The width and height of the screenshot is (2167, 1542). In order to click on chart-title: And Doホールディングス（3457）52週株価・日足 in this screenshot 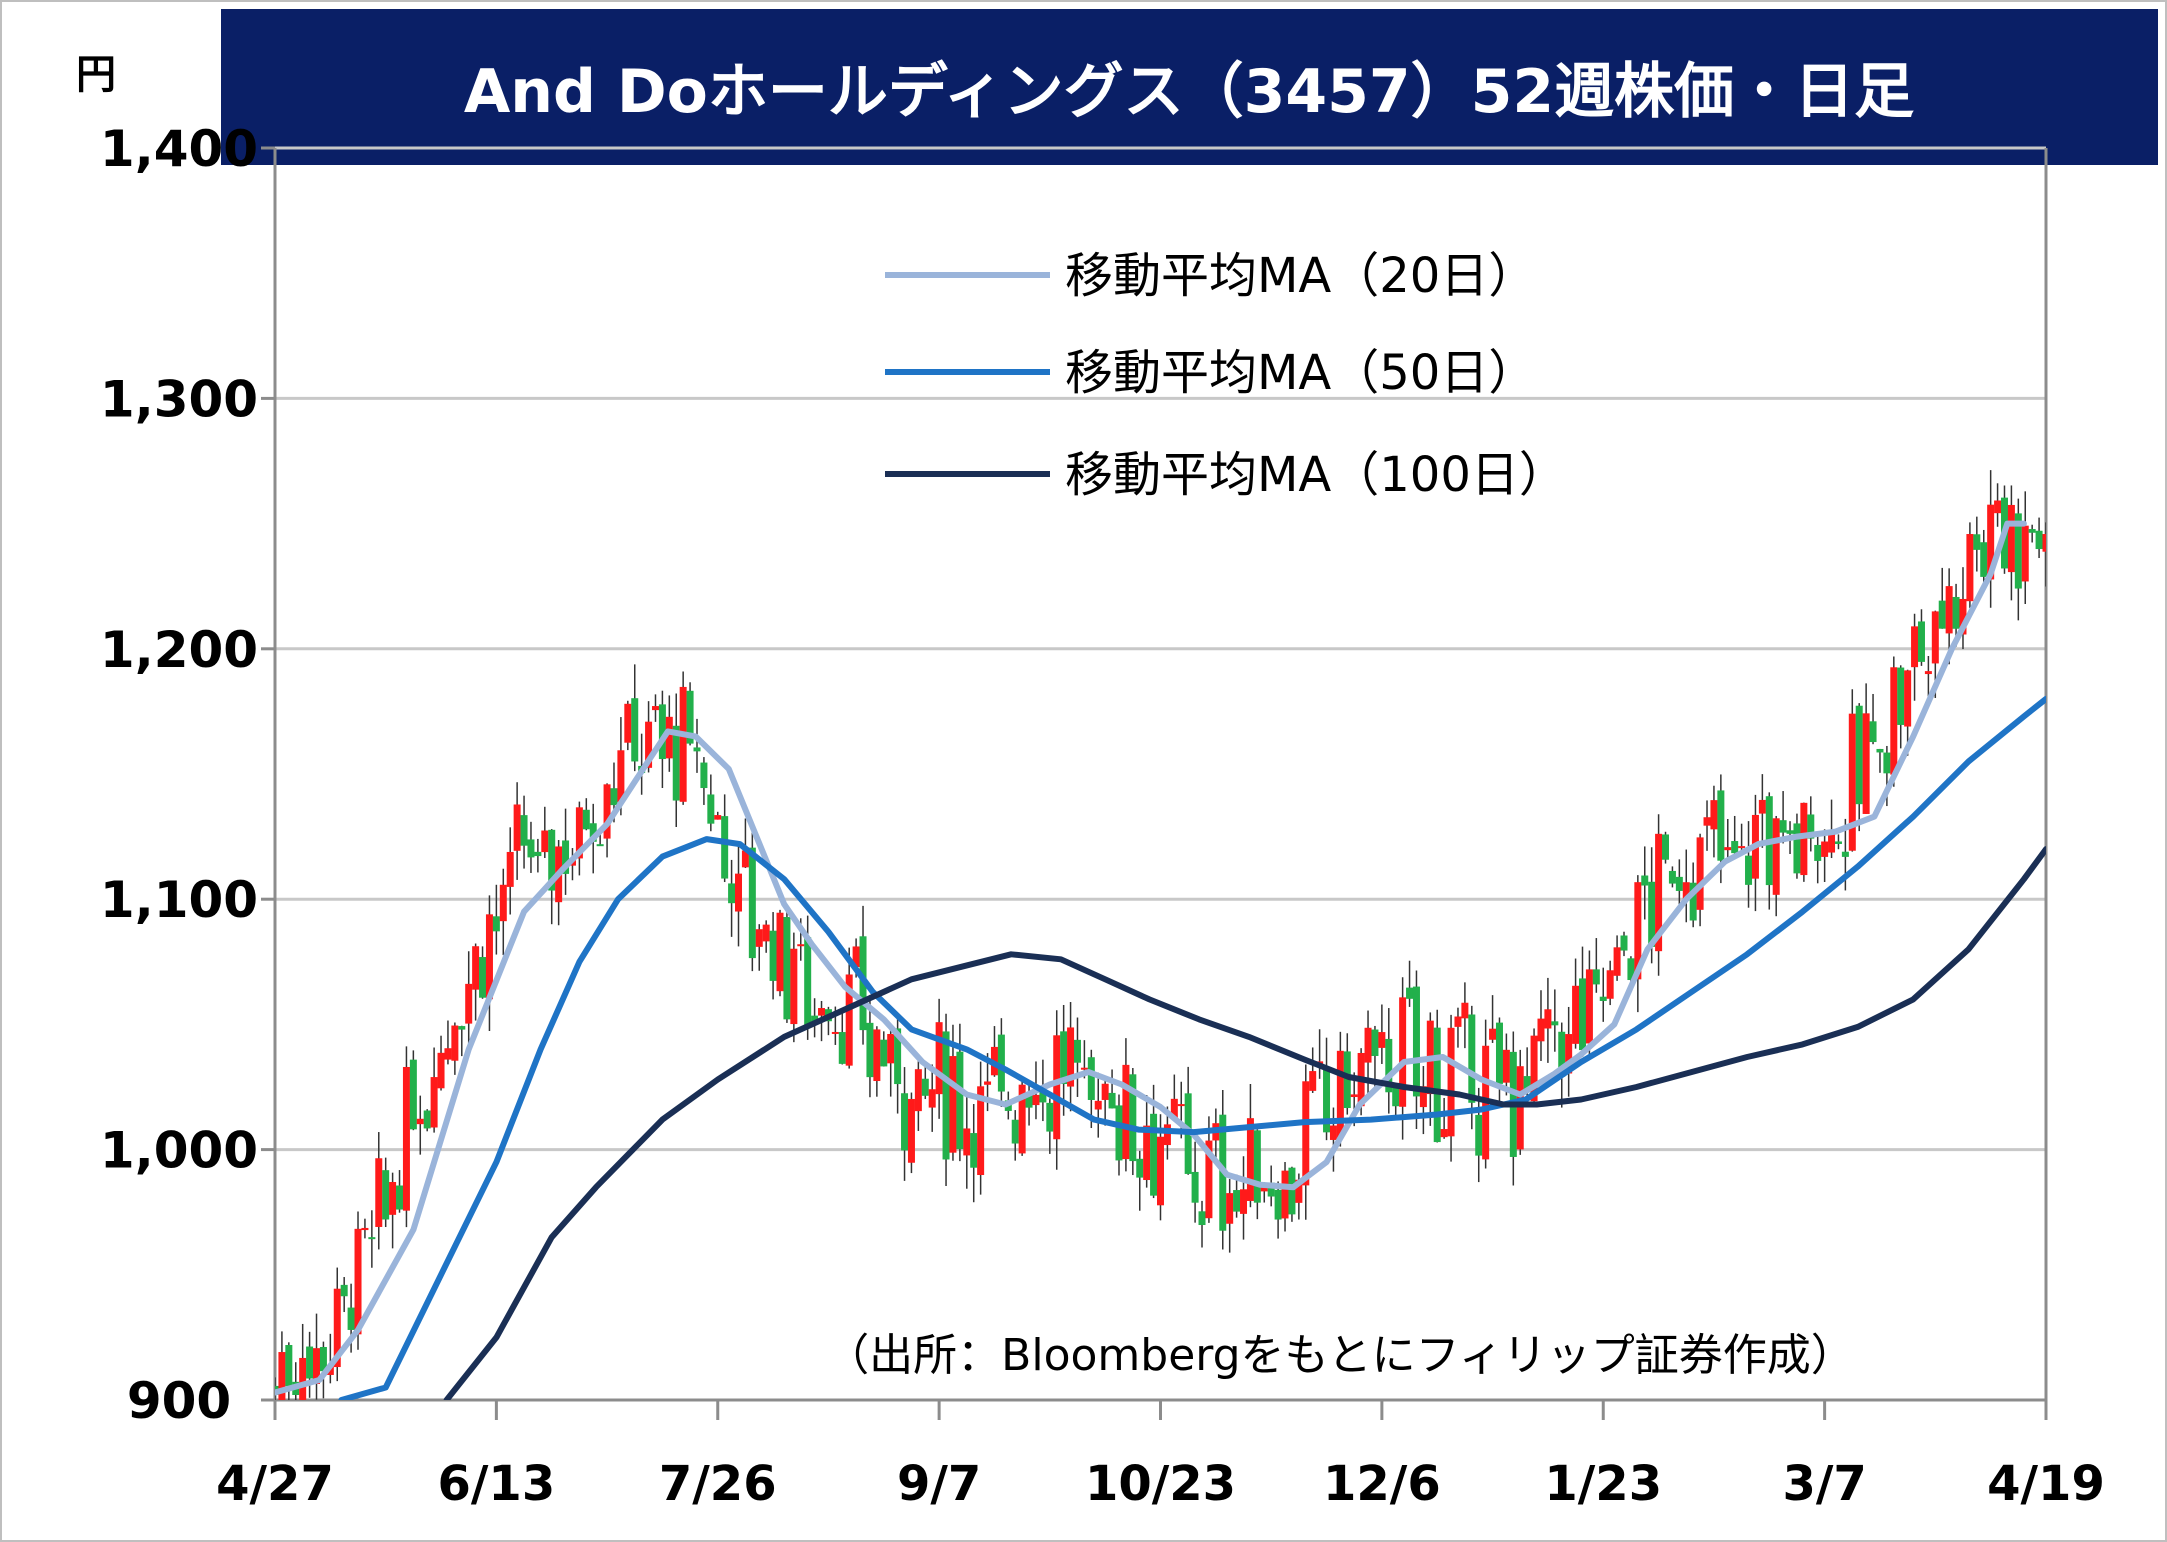, I will do `click(1189, 92)`.